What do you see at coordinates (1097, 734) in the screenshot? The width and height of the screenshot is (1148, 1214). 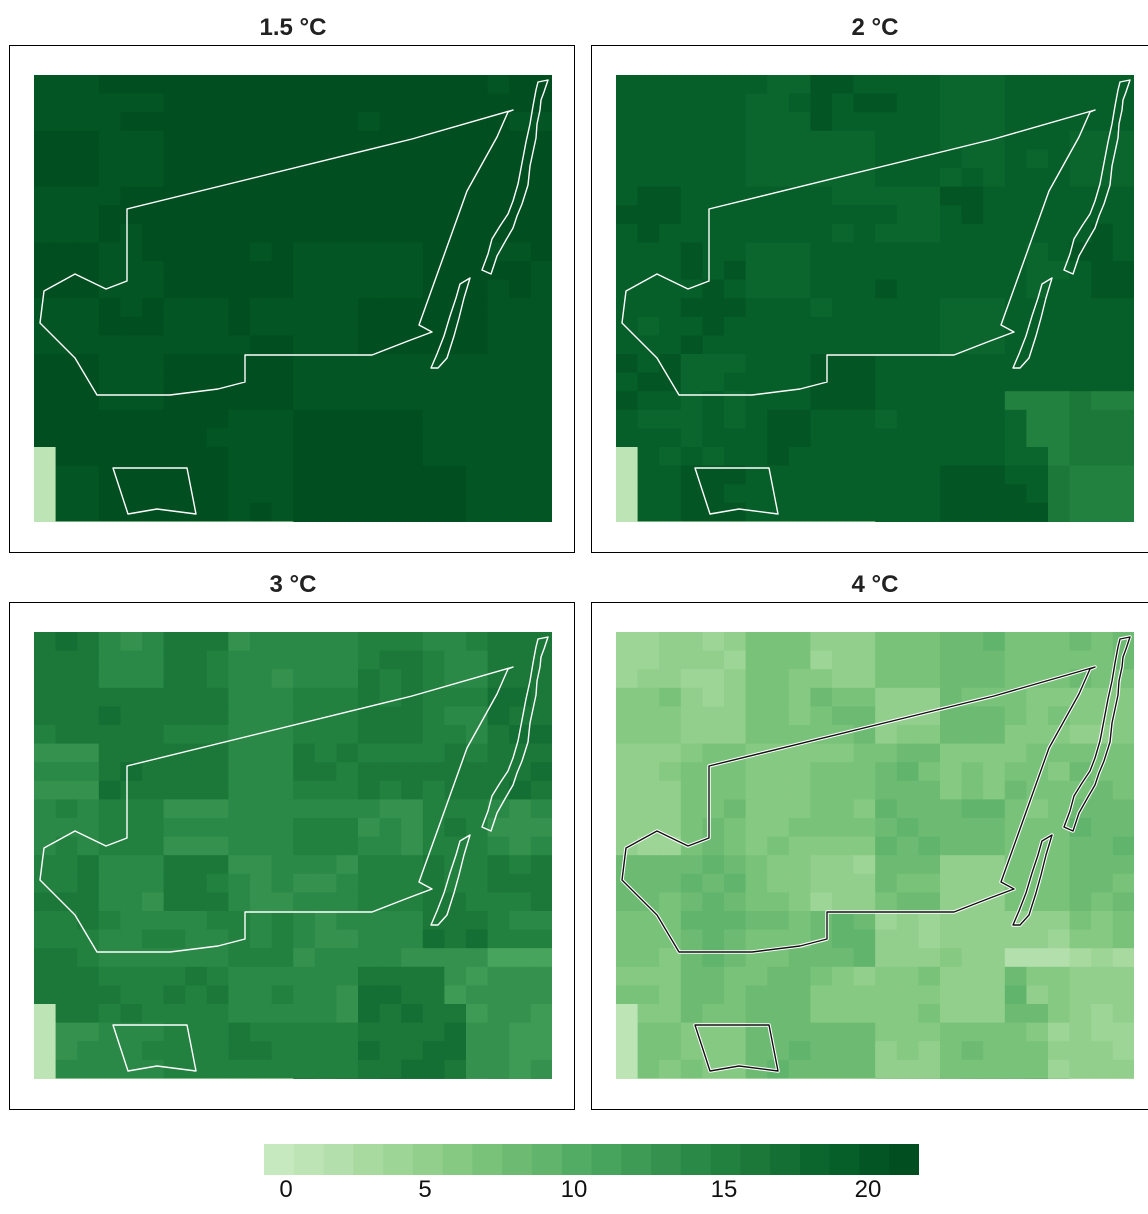 I see `island-boundary` at bounding box center [1097, 734].